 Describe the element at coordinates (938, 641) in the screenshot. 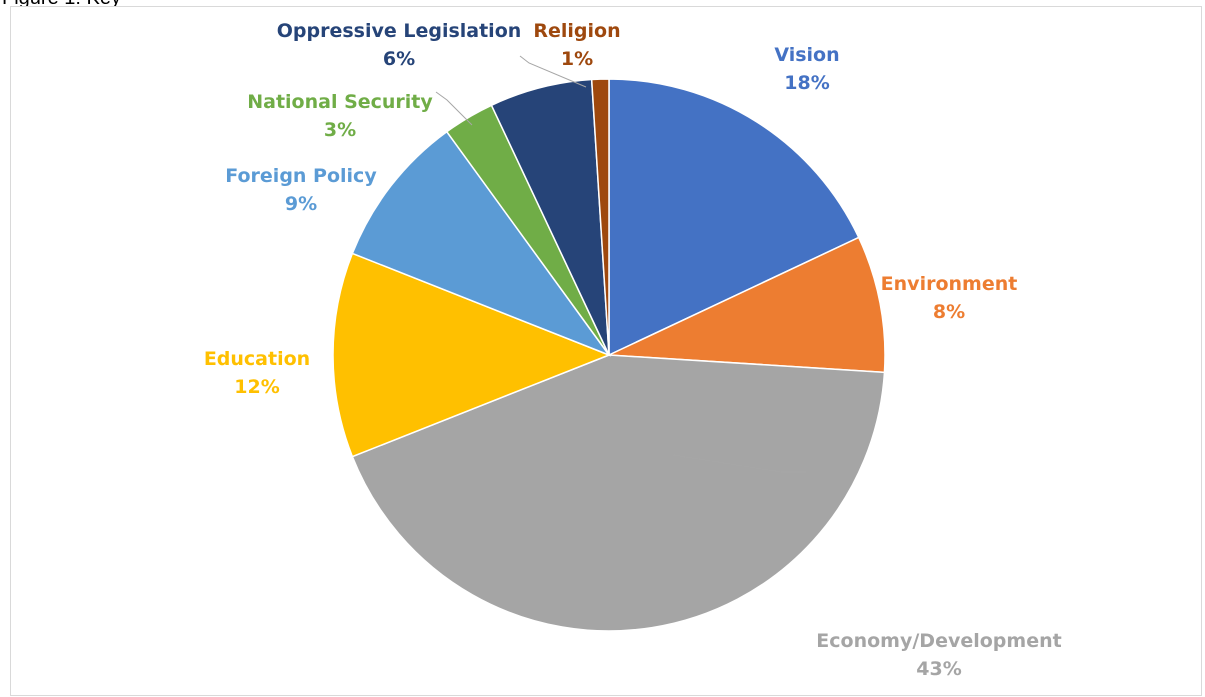

I see `slice-label-economy-development: Economy/Development` at that location.